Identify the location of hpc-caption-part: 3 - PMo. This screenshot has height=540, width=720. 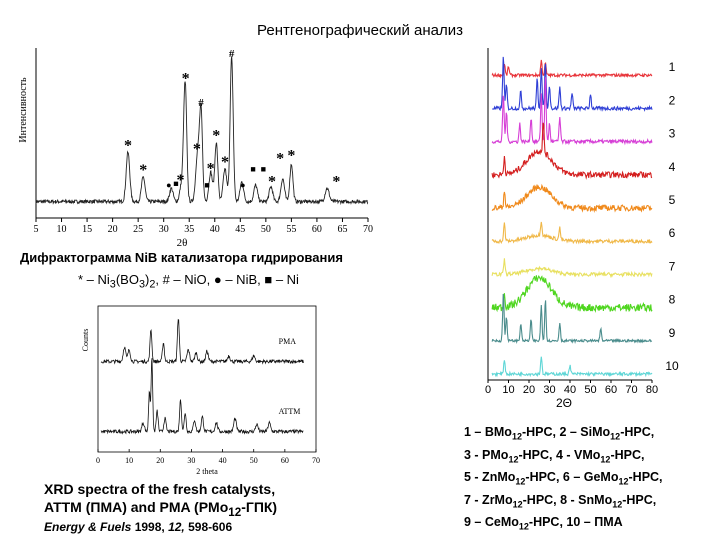
(486, 454).